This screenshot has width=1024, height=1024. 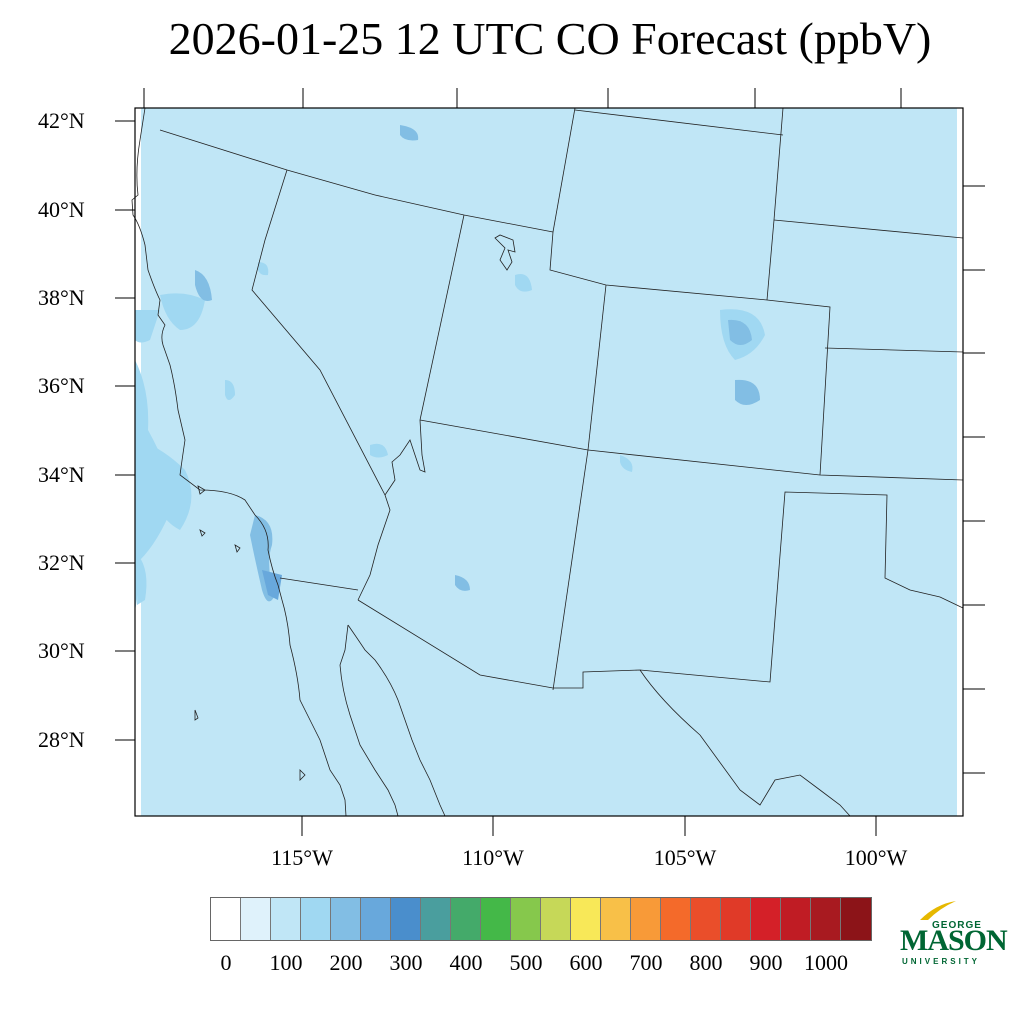 What do you see at coordinates (346, 962) in the screenshot?
I see `colorbar-tick-label: 200` at bounding box center [346, 962].